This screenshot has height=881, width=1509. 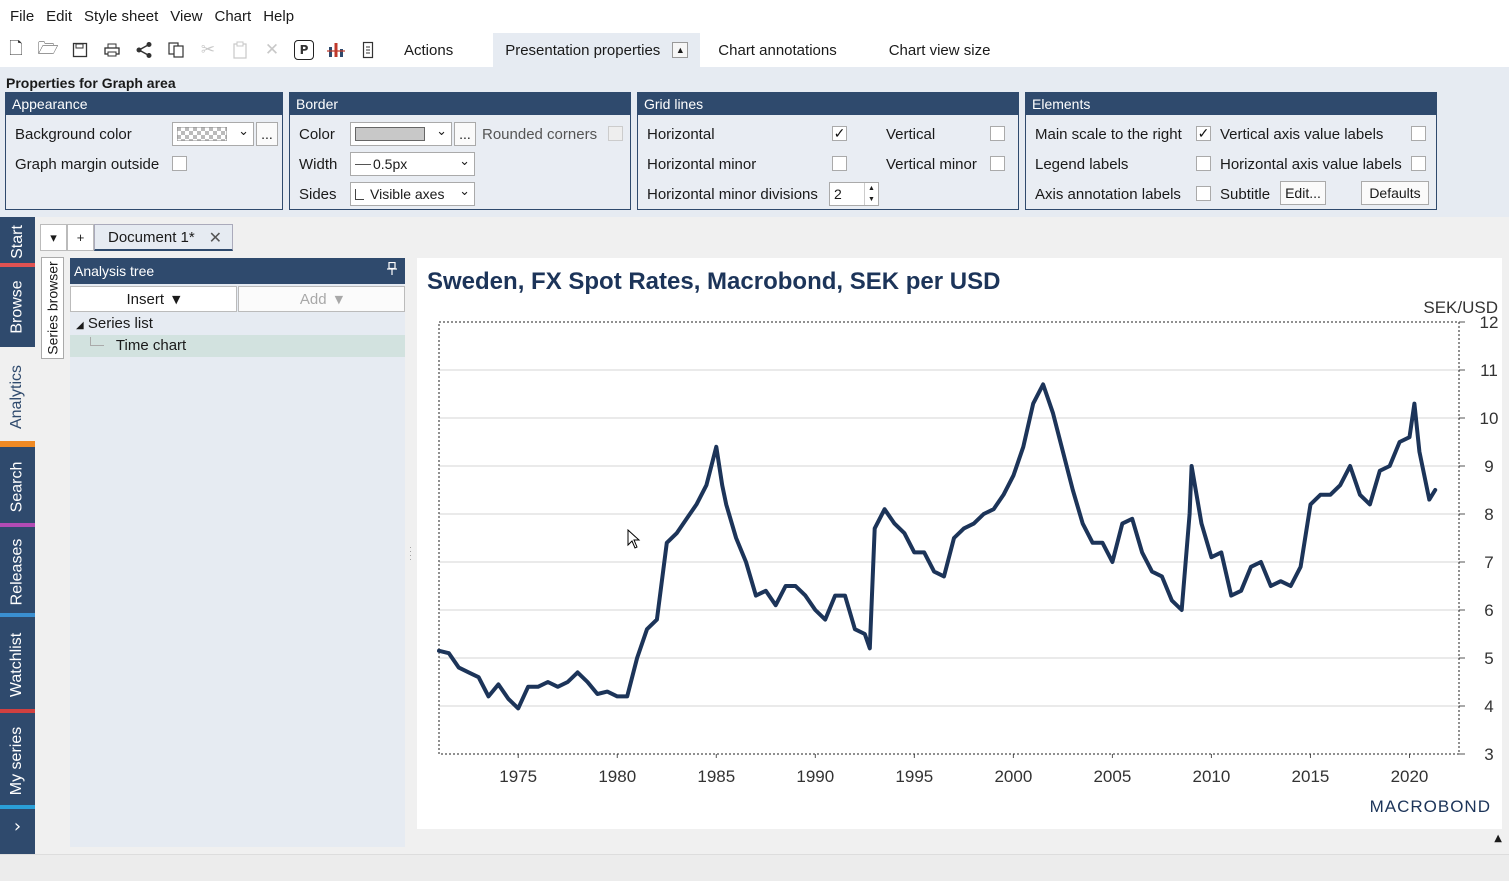 What do you see at coordinates (1203, 133) in the screenshot?
I see `main-scale-right-checkbox: ✓` at bounding box center [1203, 133].